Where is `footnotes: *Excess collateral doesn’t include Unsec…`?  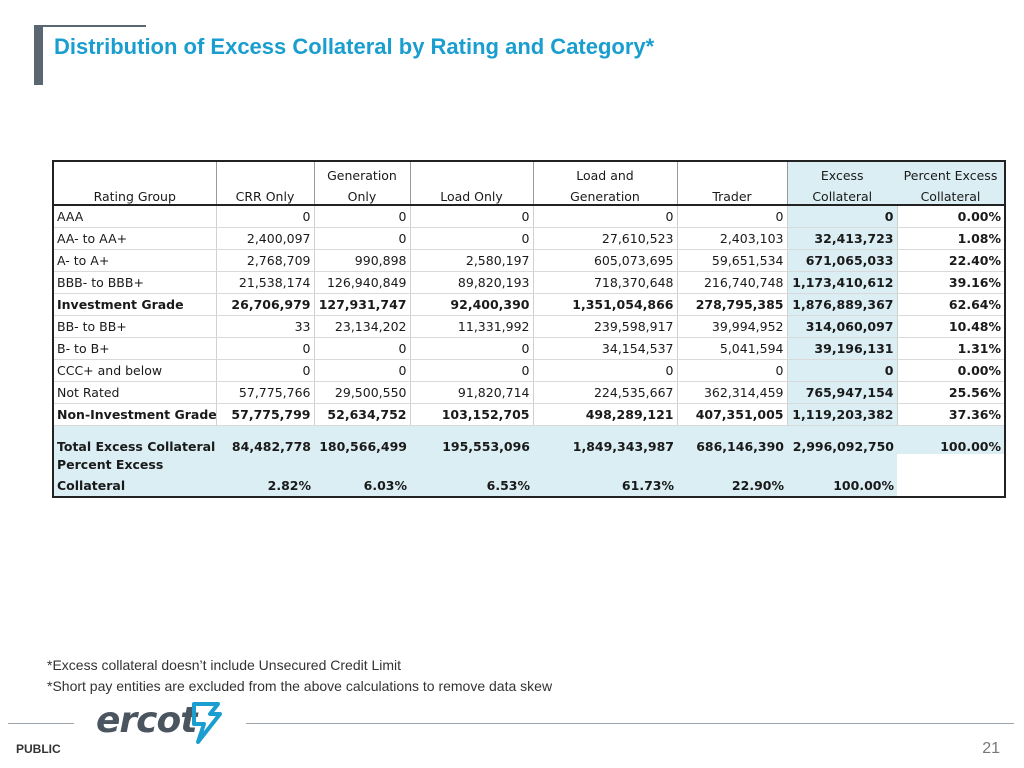 footnotes: *Excess collateral doesn’t include Unsec… is located at coordinates (299, 676).